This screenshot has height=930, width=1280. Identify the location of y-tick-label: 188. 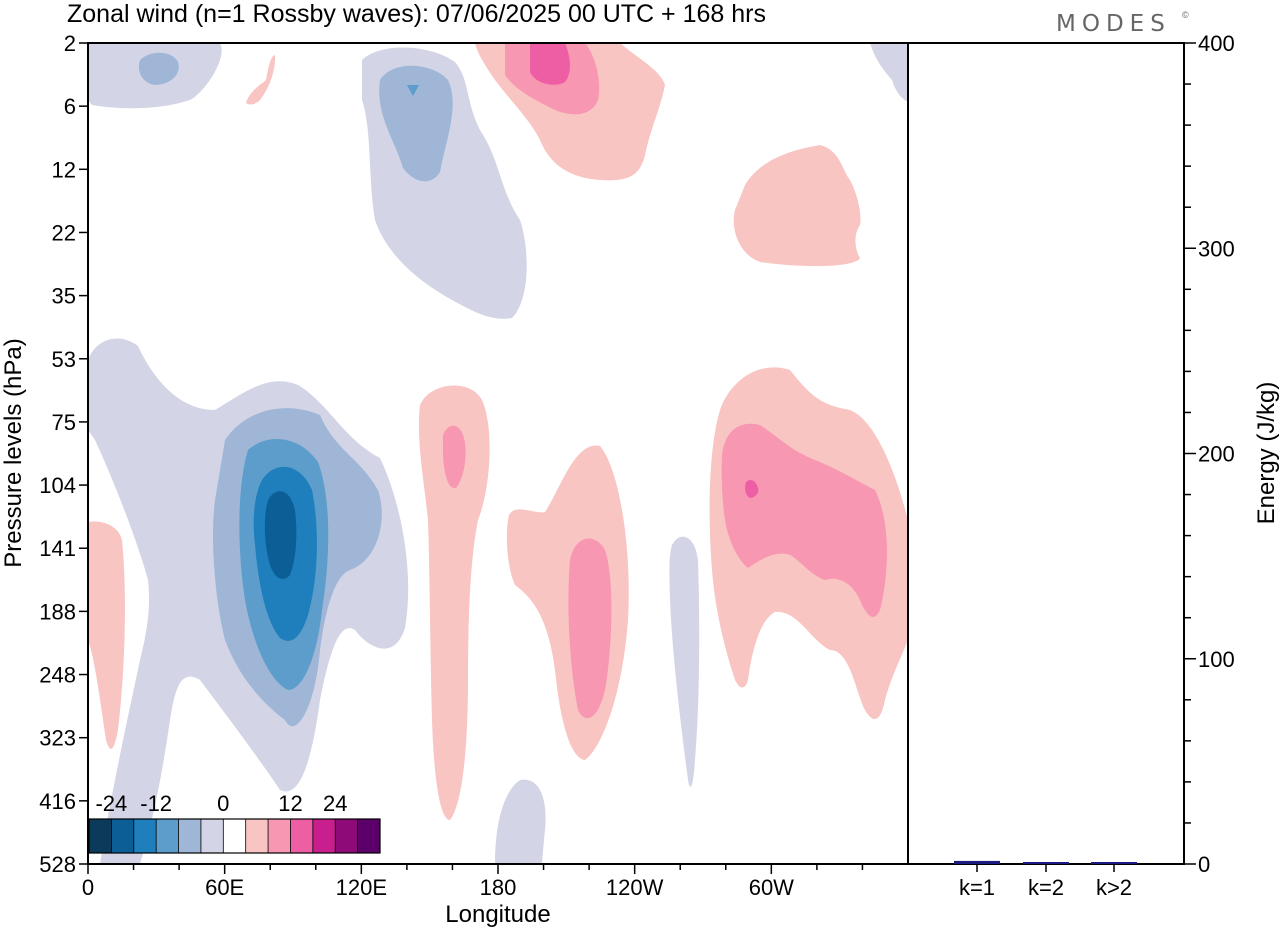
(57, 611).